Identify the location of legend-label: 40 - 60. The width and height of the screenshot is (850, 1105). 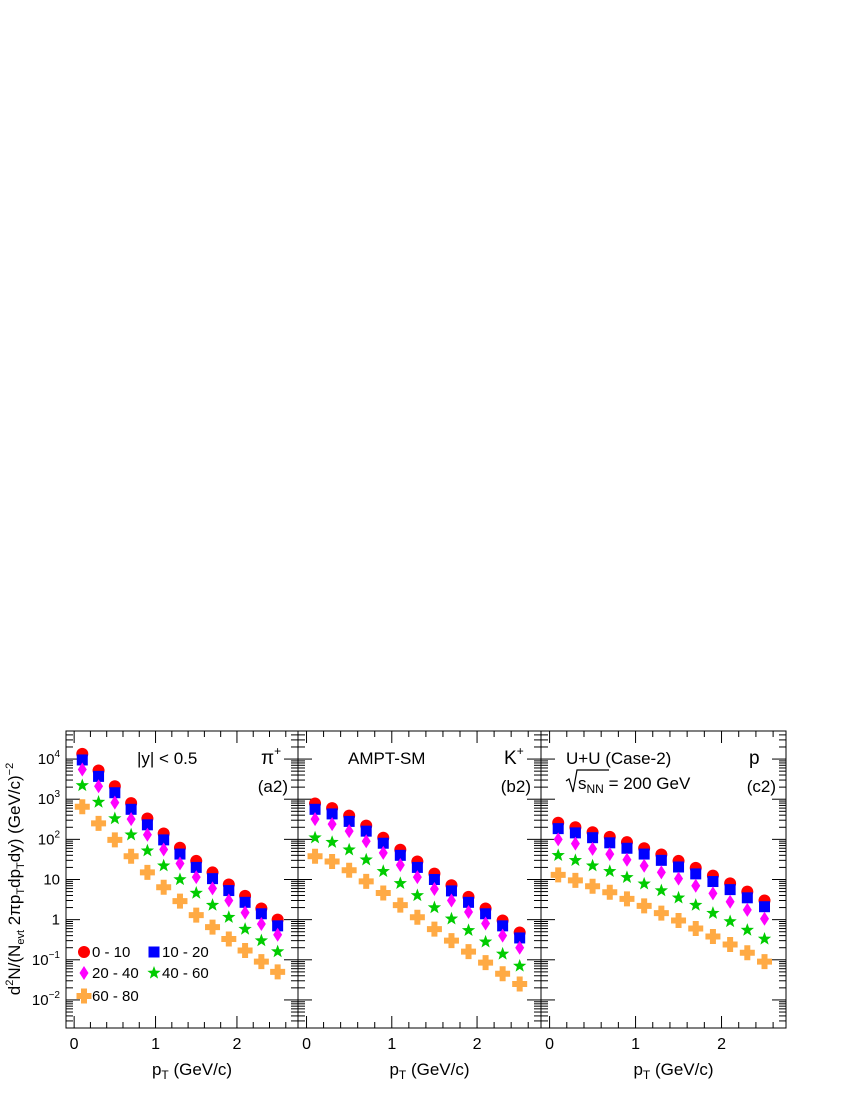
(185, 973).